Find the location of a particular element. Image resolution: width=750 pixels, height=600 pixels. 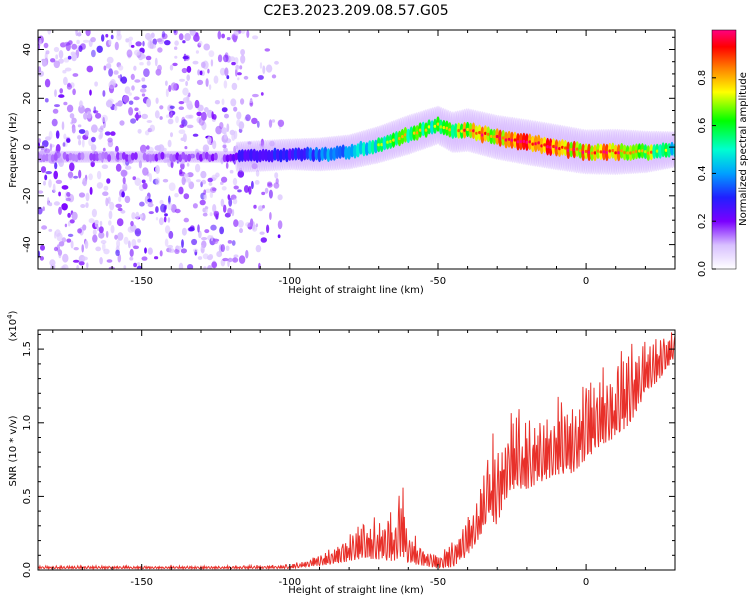

y-tick-label: 0.0 is located at coordinates (27, 570).